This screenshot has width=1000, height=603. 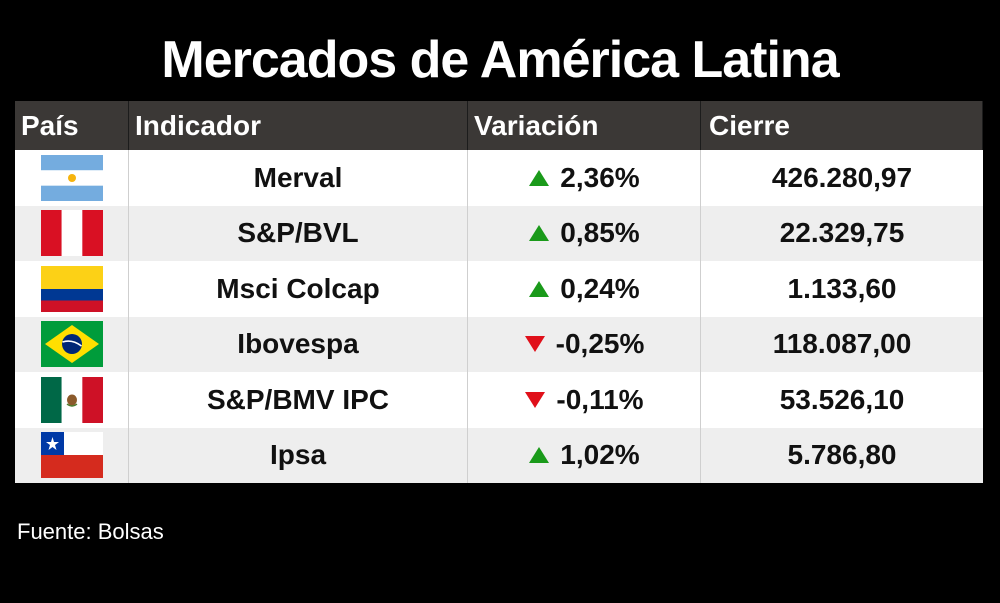 What do you see at coordinates (600, 399) in the screenshot?
I see `variation-value: -0,11%` at bounding box center [600, 399].